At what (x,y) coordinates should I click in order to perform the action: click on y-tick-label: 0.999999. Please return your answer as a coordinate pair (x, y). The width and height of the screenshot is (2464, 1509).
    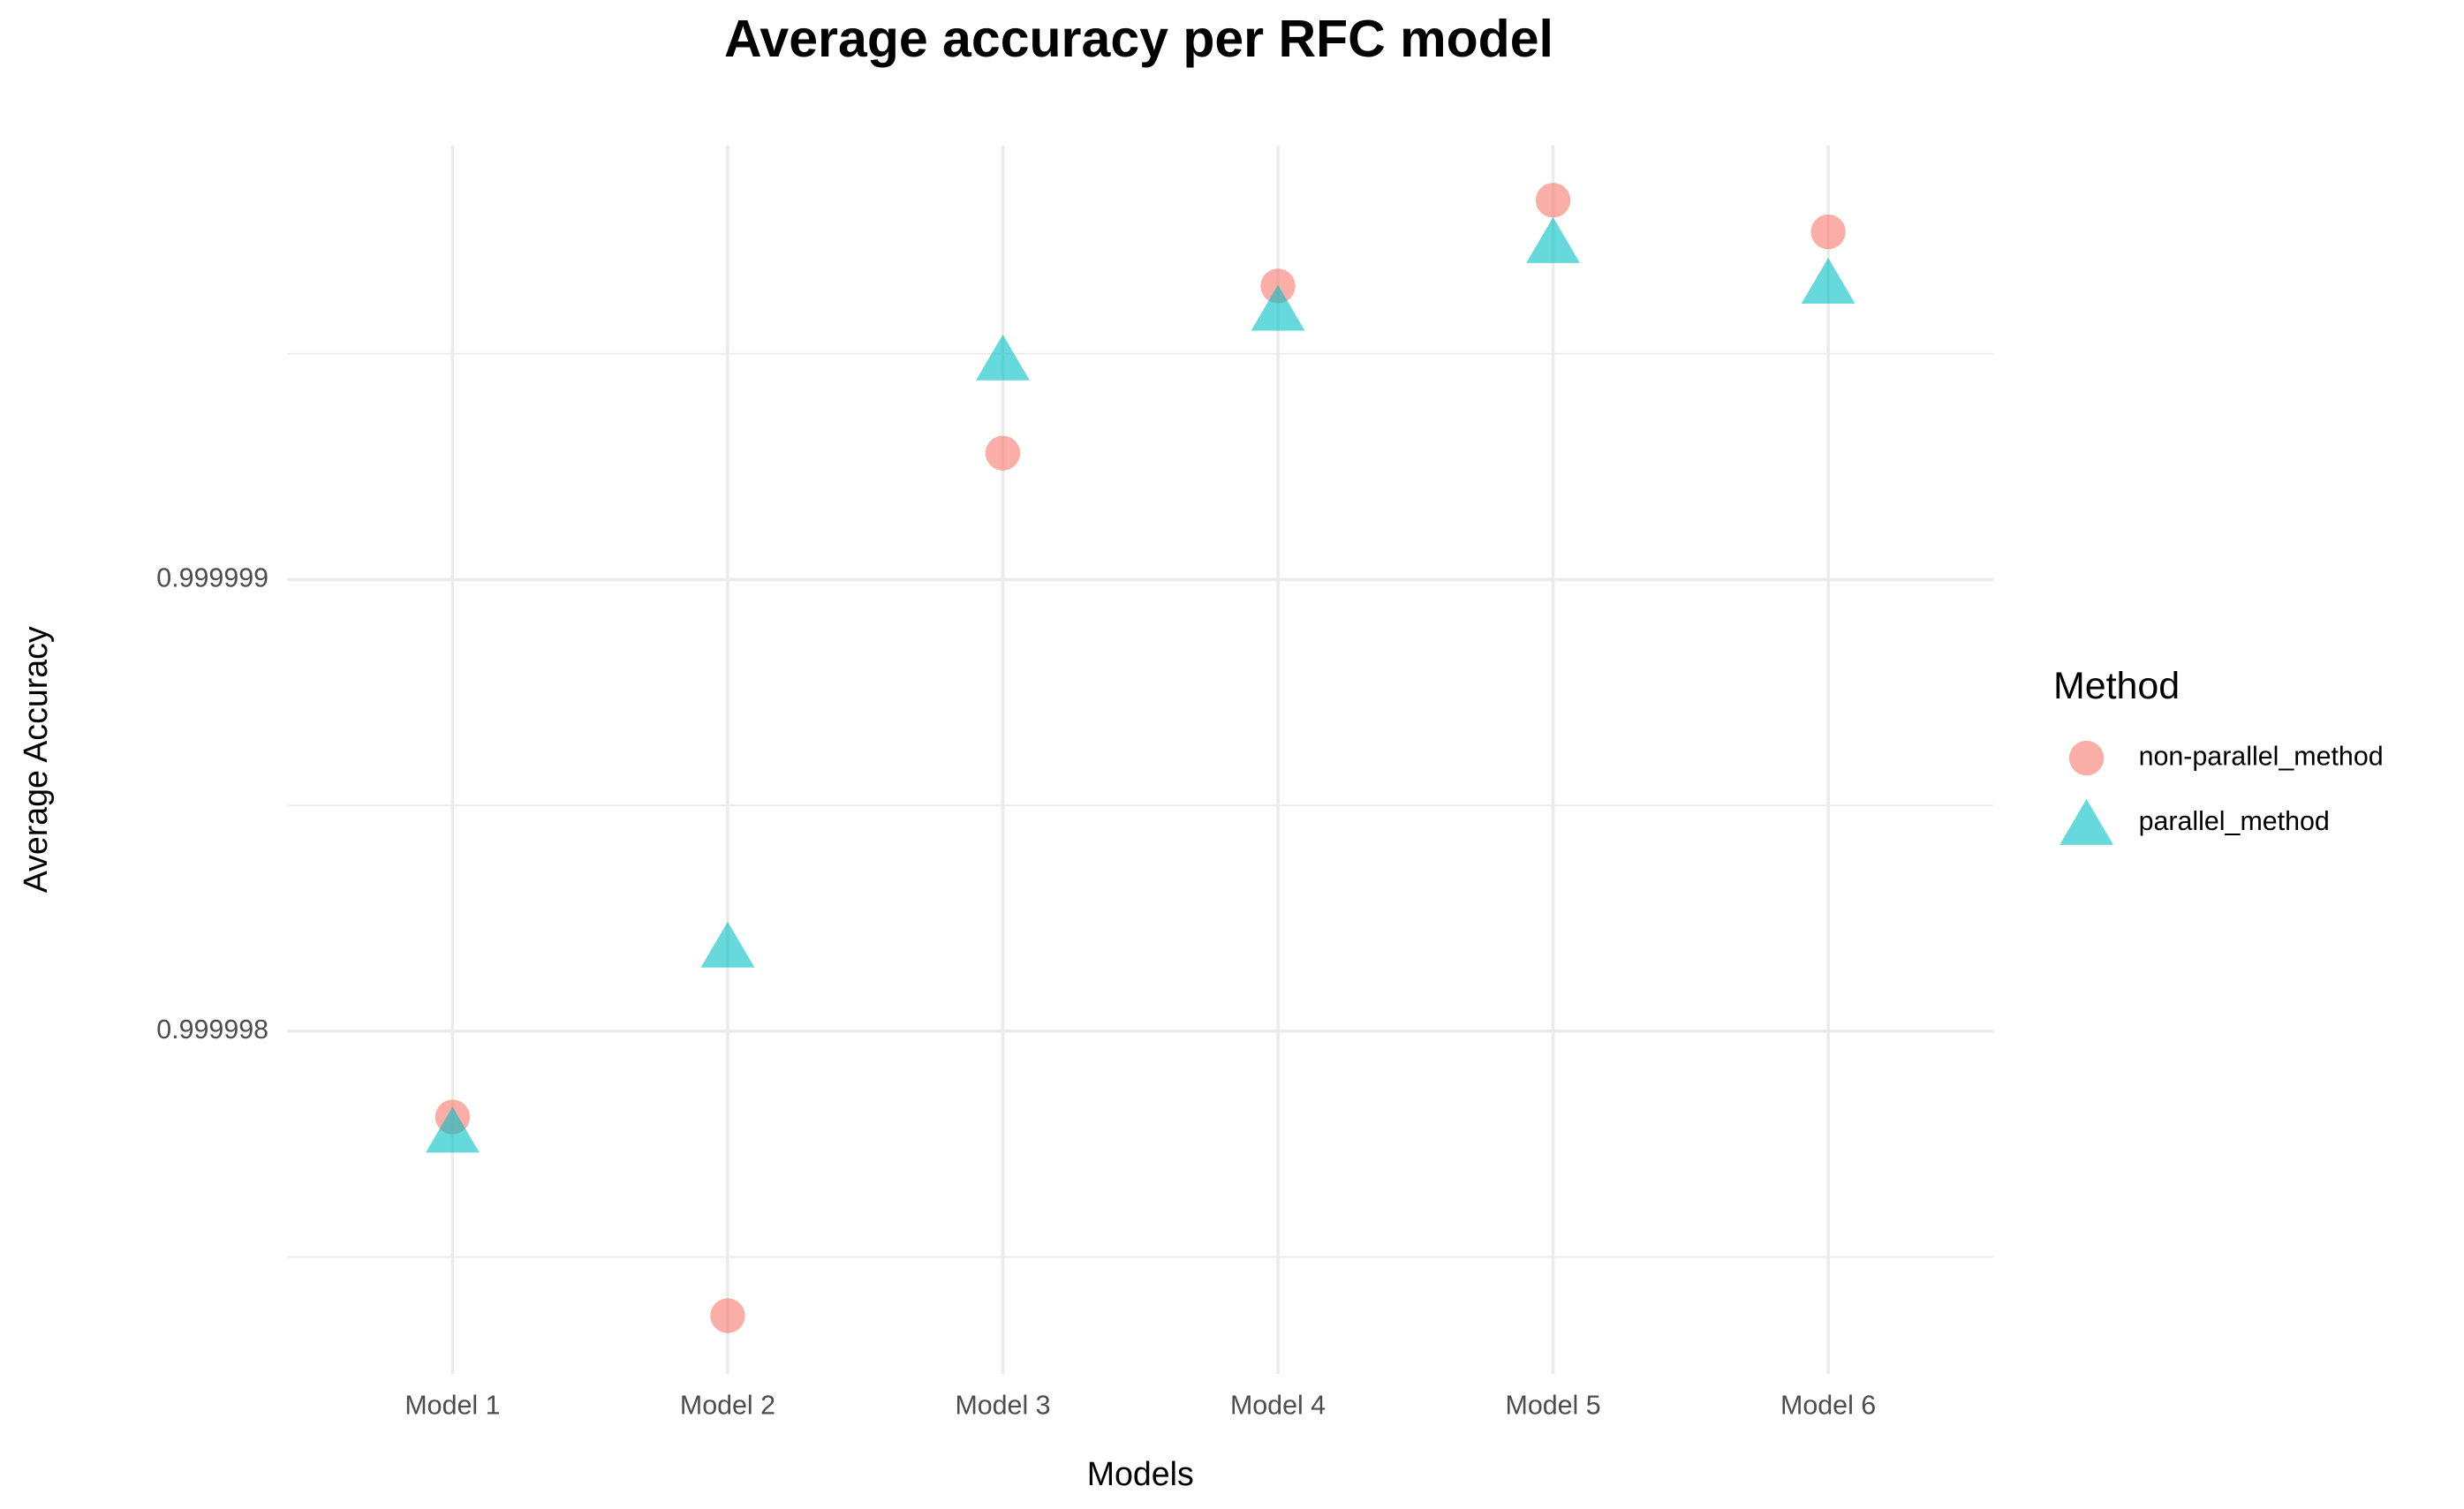
    Looking at the image, I should click on (212, 577).